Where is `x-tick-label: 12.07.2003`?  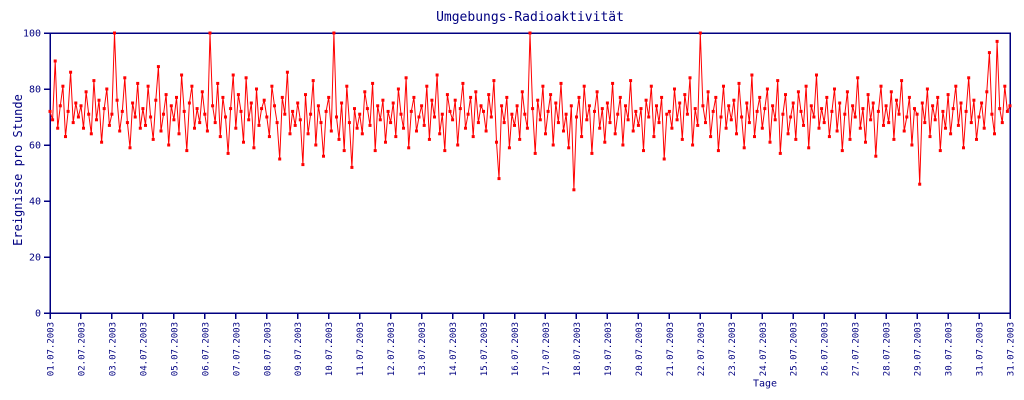
x-tick-label: 12.07.2003 is located at coordinates (392, 349).